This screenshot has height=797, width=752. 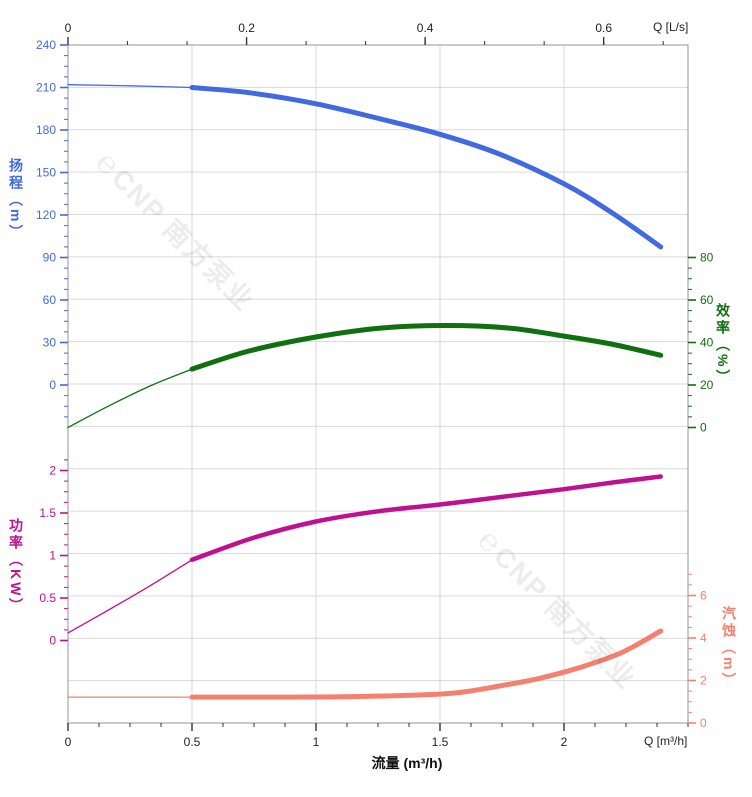 I want to click on head-axis-title: 扬程（m）, so click(x=16, y=200).